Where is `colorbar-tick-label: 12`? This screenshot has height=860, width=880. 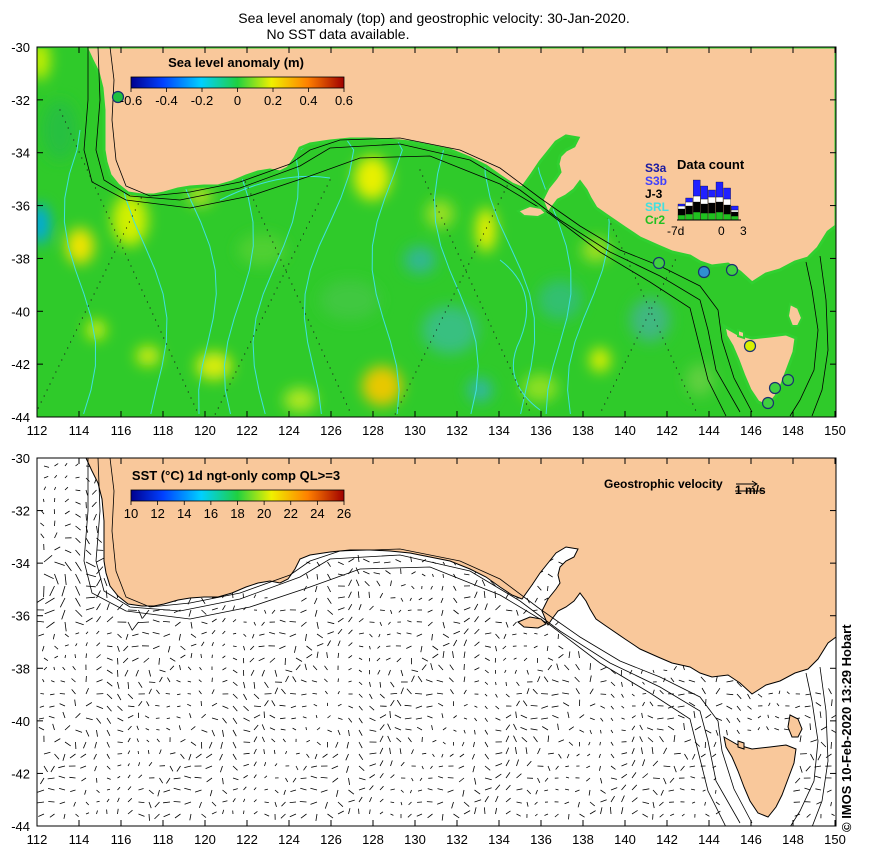
colorbar-tick-label: 12 is located at coordinates (157, 513).